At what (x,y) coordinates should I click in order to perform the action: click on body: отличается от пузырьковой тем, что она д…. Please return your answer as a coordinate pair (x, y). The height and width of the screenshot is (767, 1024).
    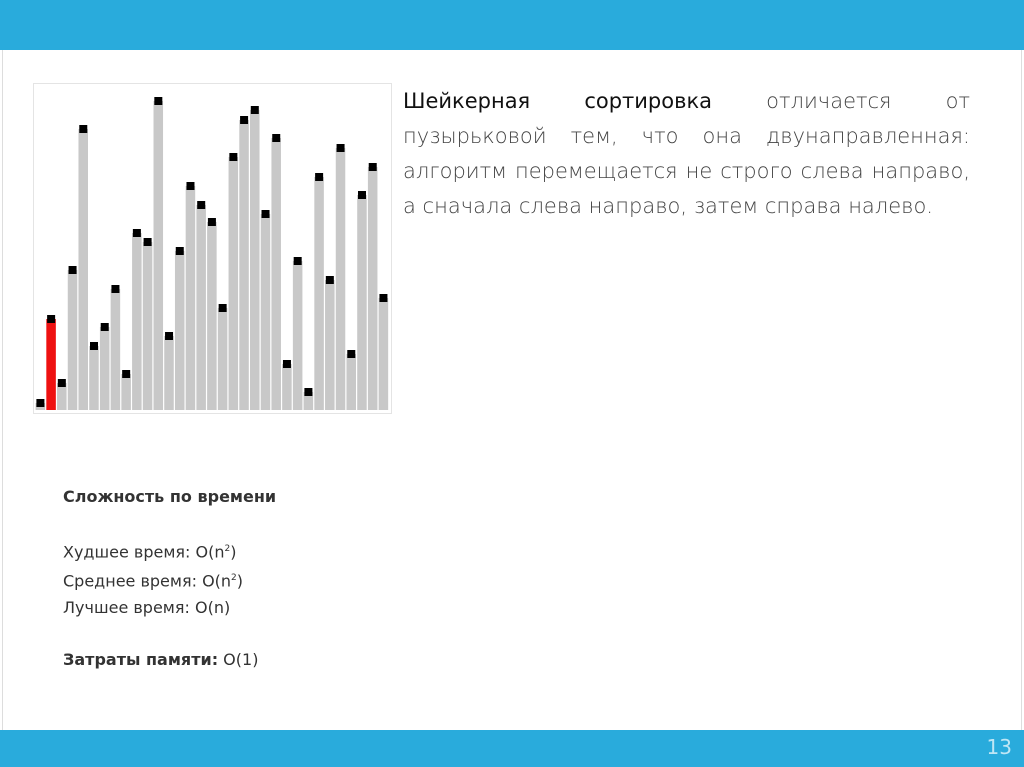
    Looking at the image, I should click on (686, 153).